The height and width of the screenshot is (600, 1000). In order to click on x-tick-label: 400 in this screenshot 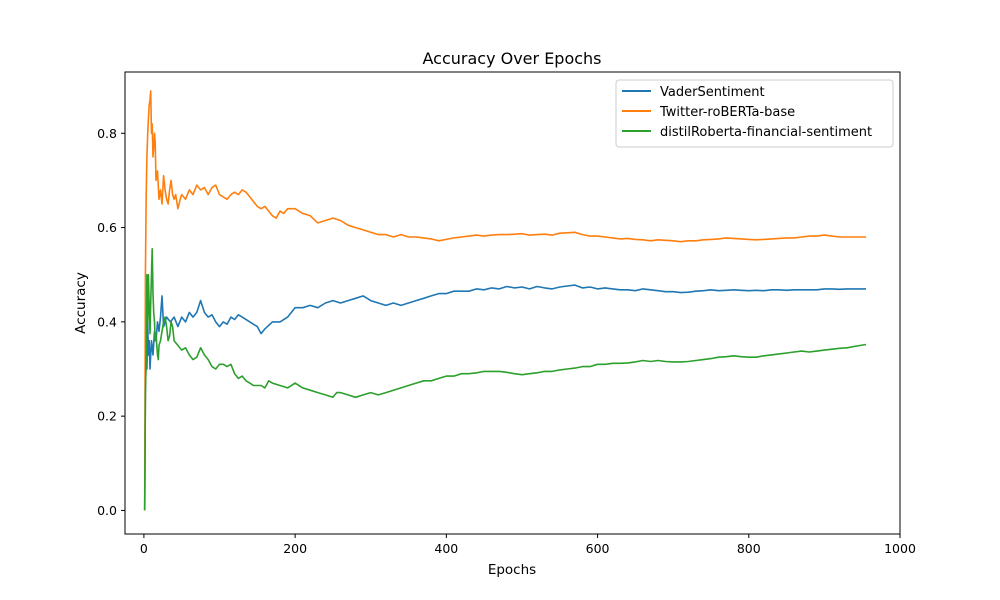, I will do `click(446, 548)`.